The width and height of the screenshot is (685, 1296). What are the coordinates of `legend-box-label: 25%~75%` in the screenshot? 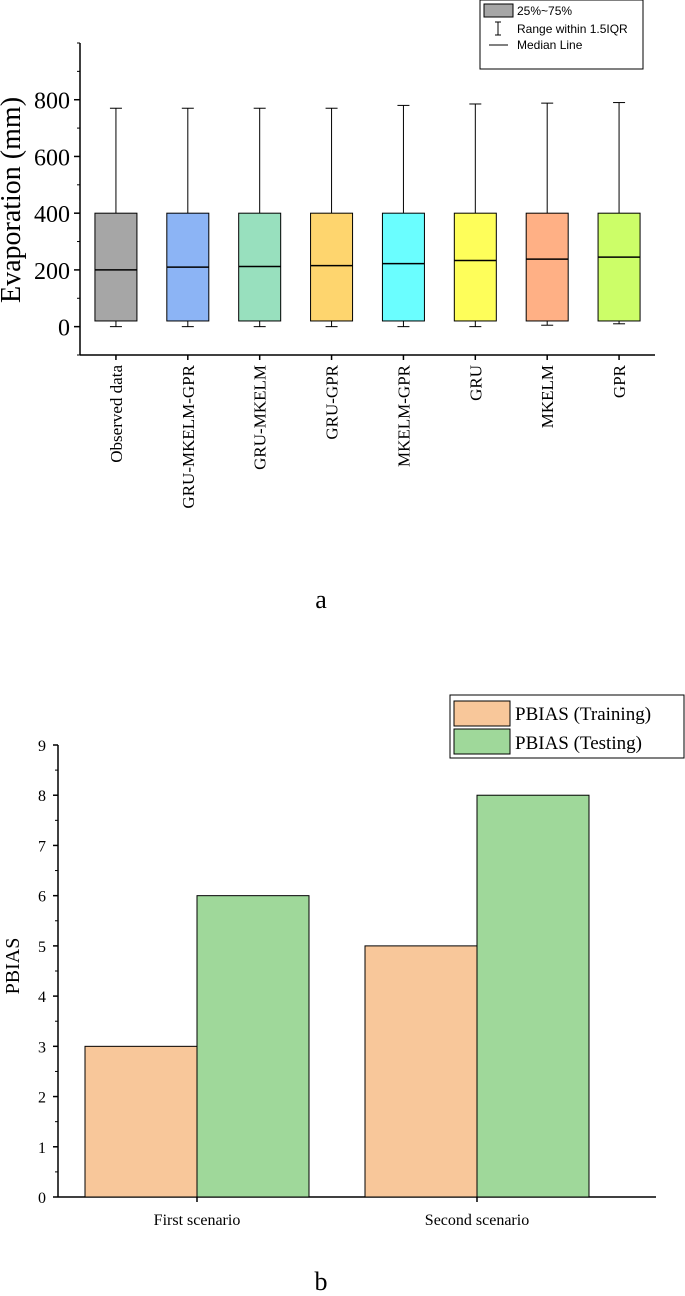 It's located at (544, 11).